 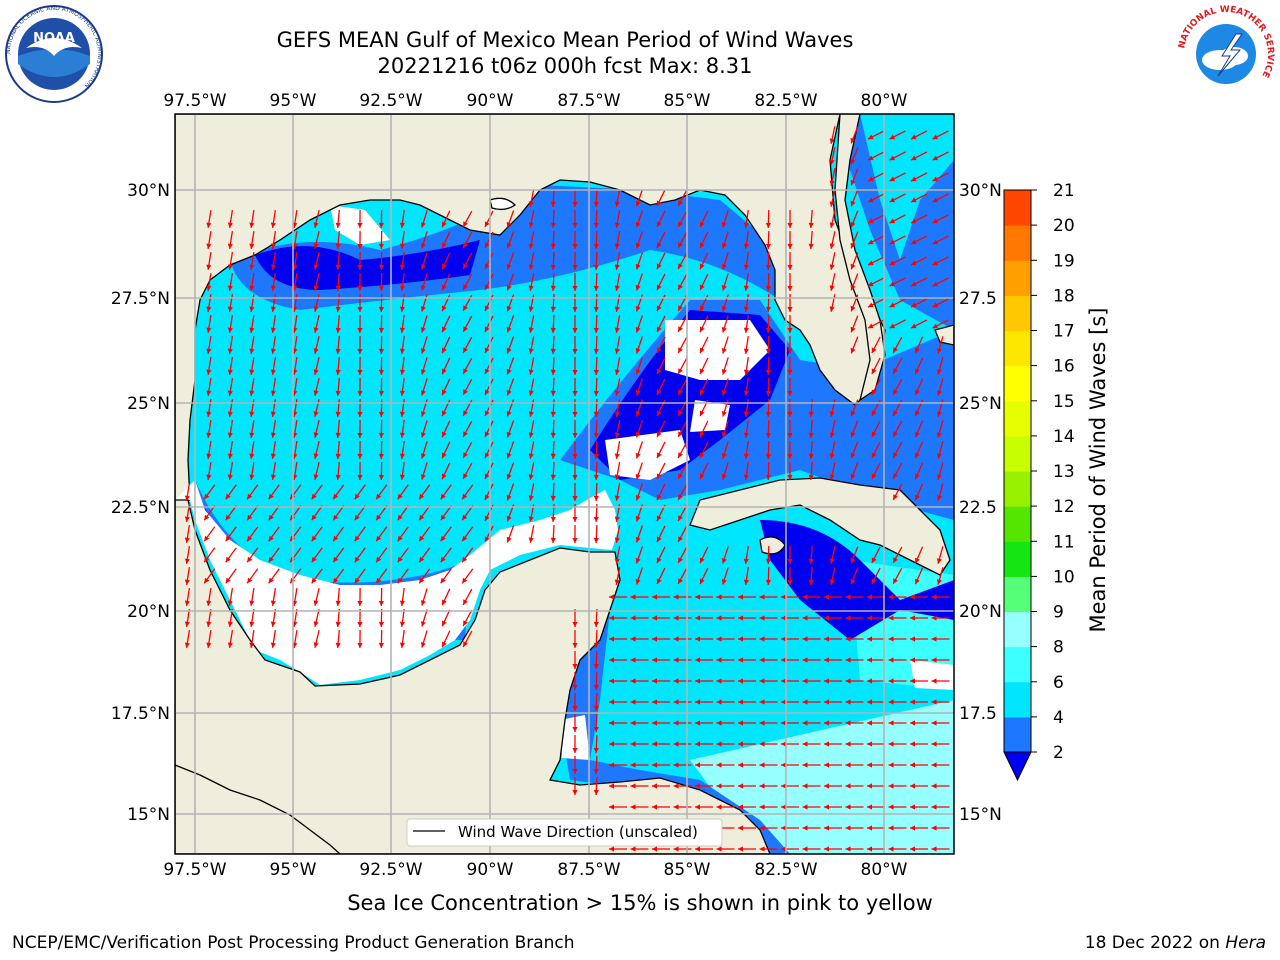 What do you see at coordinates (1064, 191) in the screenshot?
I see `colorbar-tick-label: 21` at bounding box center [1064, 191].